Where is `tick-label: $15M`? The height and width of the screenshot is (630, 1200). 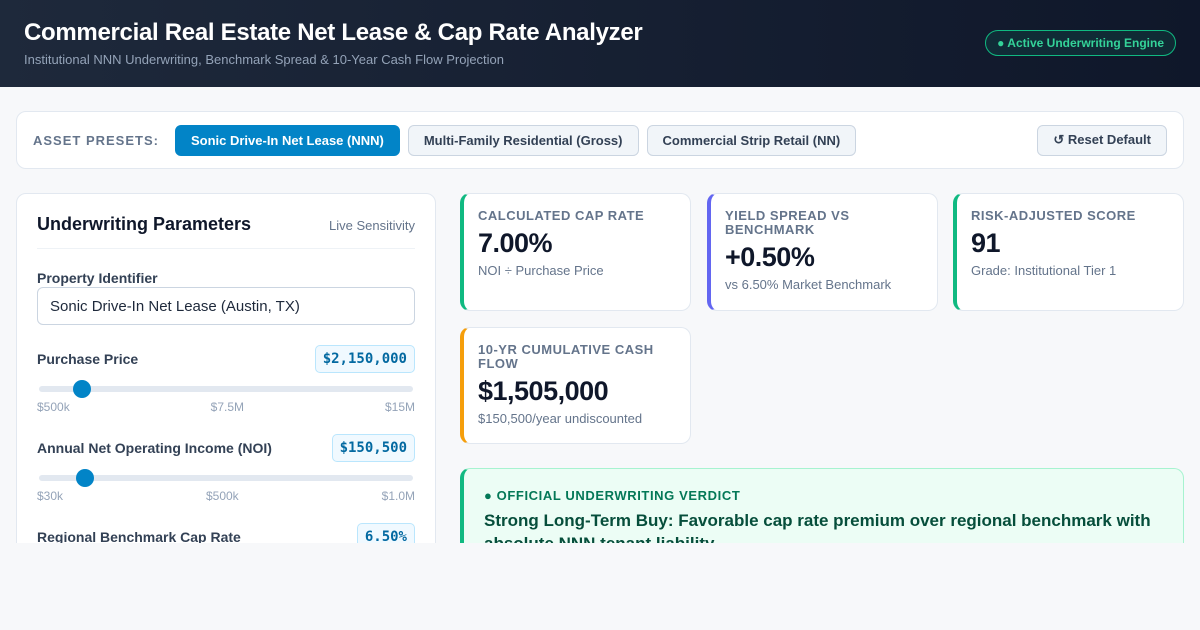
tick-label: $15M is located at coordinates (399, 407).